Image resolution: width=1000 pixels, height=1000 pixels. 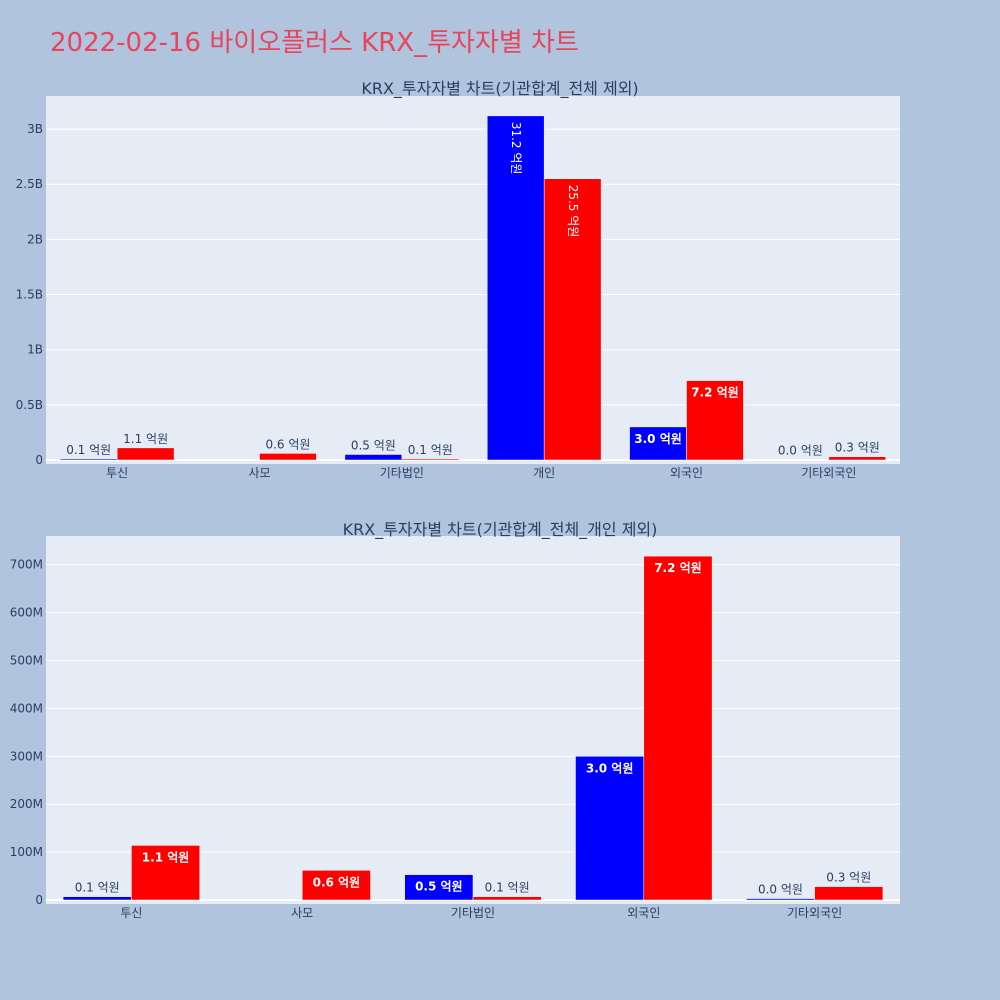 What do you see at coordinates (29, 405) in the screenshot?
I see `y-tick-label: 0.5B` at bounding box center [29, 405].